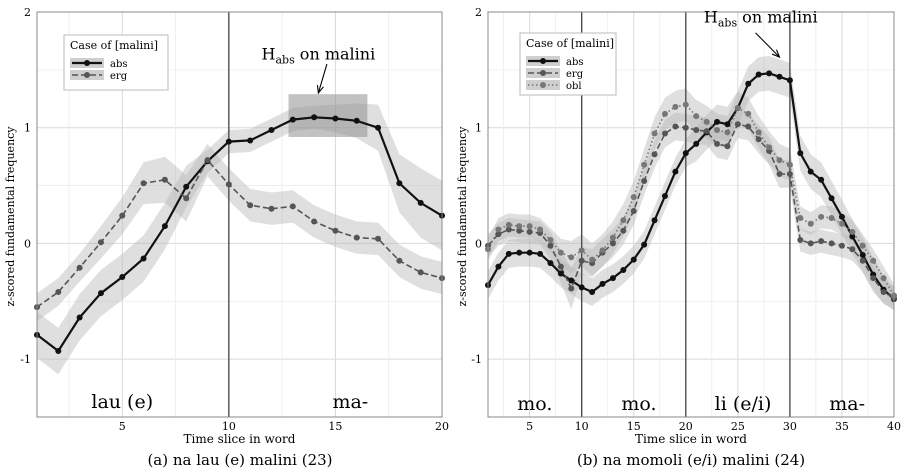  Describe the element at coordinates (285, 59) in the screenshot. I see `annotation-subscript: abs` at that location.